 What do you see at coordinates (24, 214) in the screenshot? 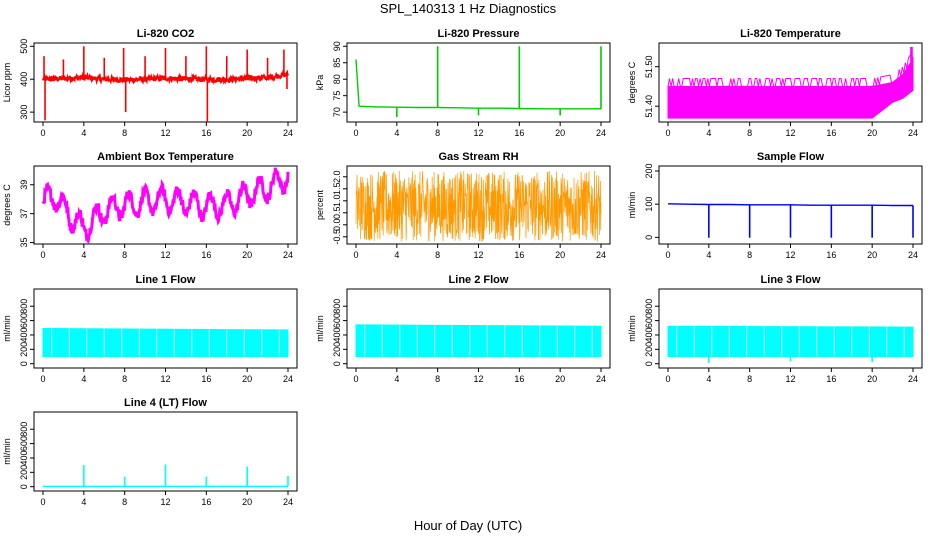
I see `y-tick-label: 37` at bounding box center [24, 214].